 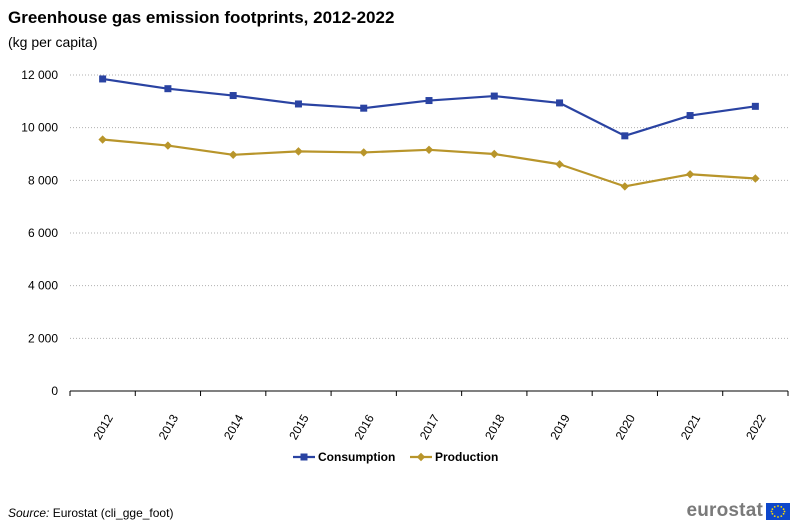 What do you see at coordinates (43, 286) in the screenshot?
I see `y-tick-label: 4 000` at bounding box center [43, 286].